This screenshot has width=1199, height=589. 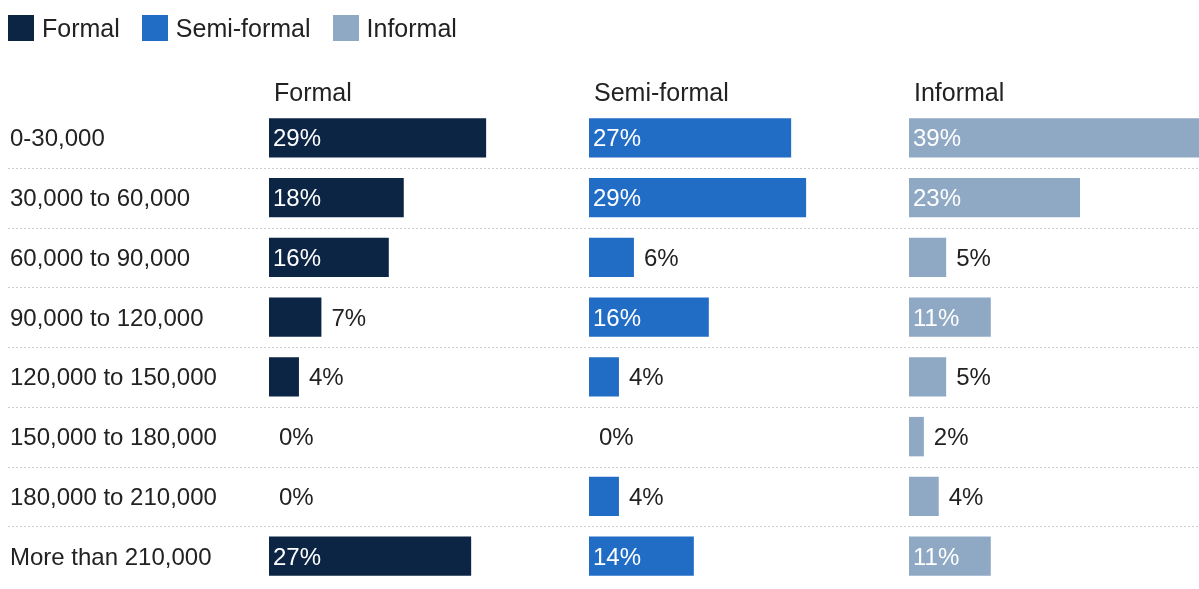 I want to click on data-label: 18%, so click(x=297, y=198).